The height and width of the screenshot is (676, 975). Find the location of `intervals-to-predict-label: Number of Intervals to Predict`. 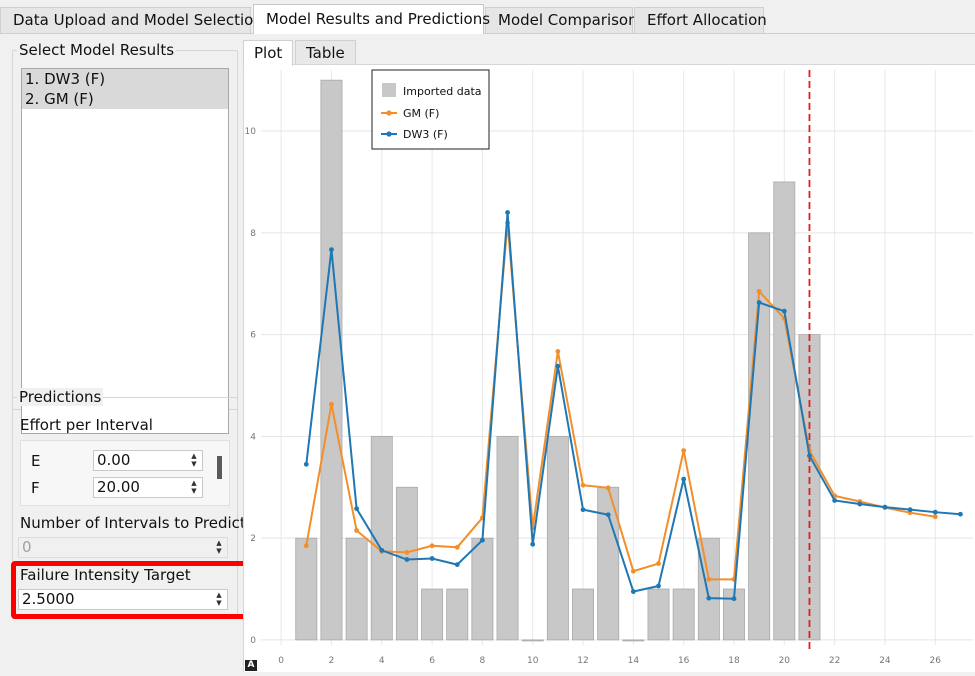

intervals-to-predict-label: Number of Intervals to Predict is located at coordinates (133, 523).